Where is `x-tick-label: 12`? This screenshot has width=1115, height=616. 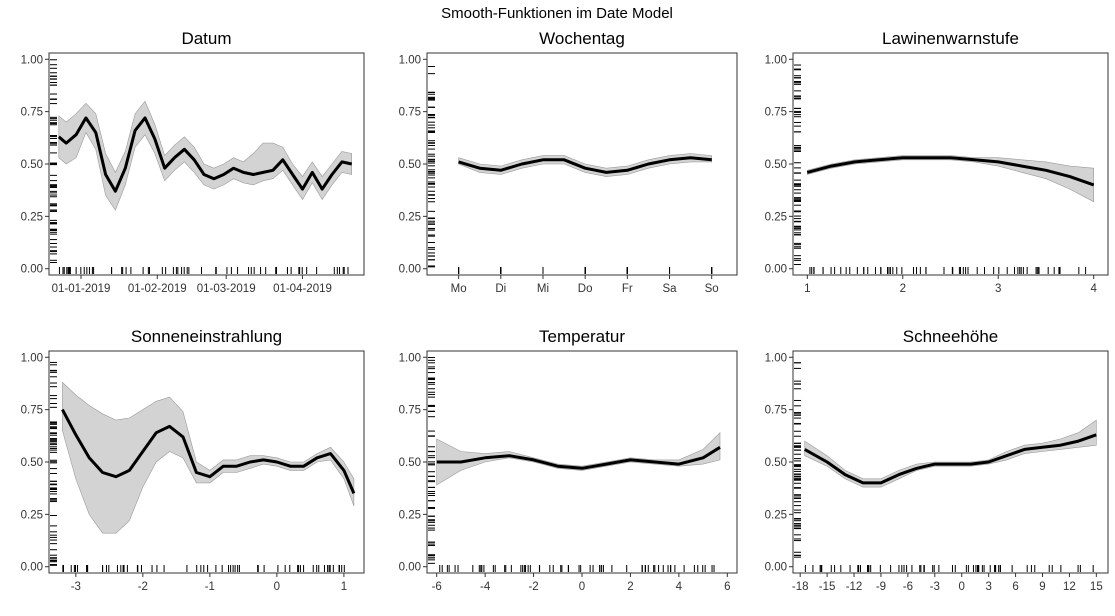
x-tick-label: 12 is located at coordinates (1069, 587).